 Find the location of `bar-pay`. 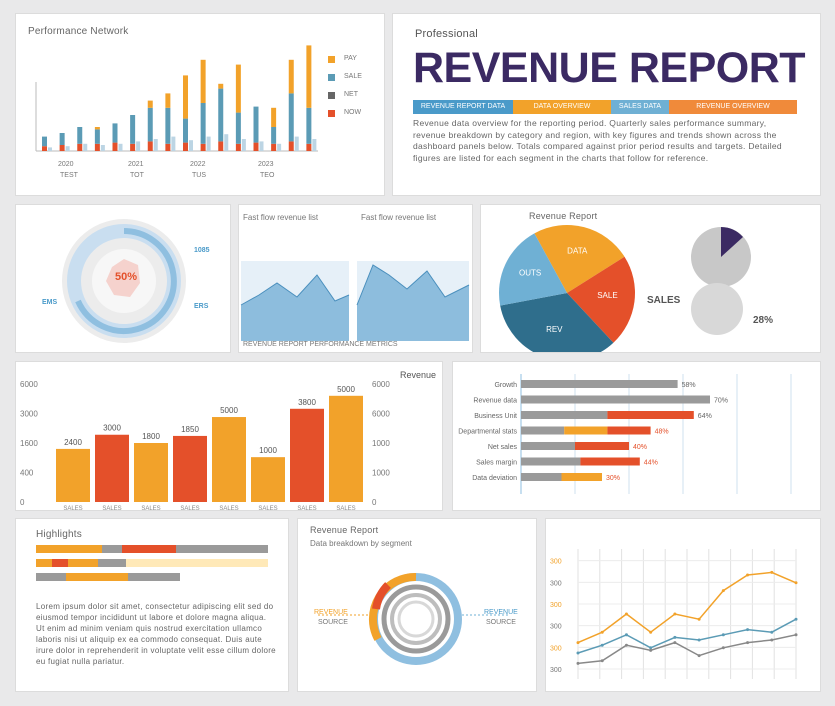

bar-pay is located at coordinates (309, 76).